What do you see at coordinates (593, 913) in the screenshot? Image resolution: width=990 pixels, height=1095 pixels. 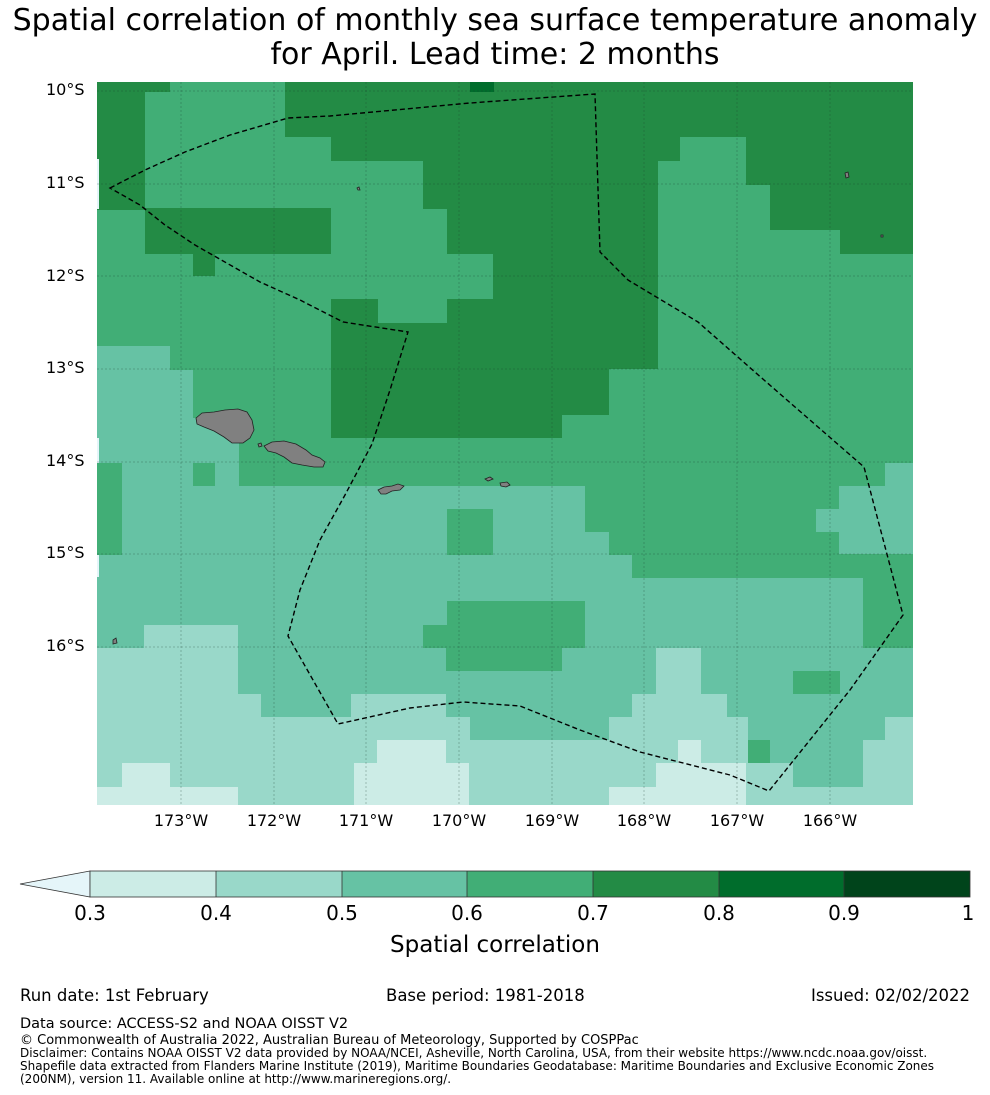 I see `colorbar-tick-label: 0.7` at bounding box center [593, 913].